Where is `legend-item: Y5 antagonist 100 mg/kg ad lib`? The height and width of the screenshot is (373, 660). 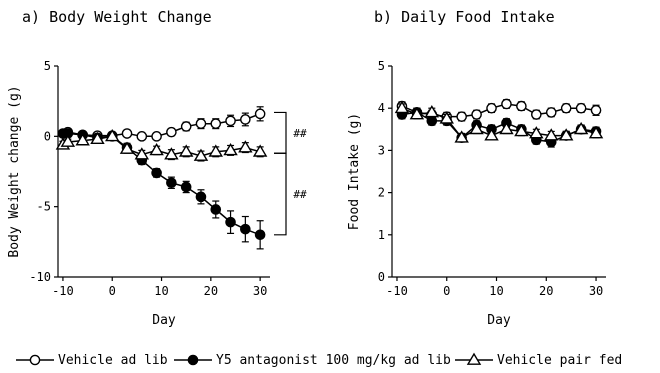 legend-item: Y5 antagonist 100 mg/kg ad lib is located at coordinates (312, 360).